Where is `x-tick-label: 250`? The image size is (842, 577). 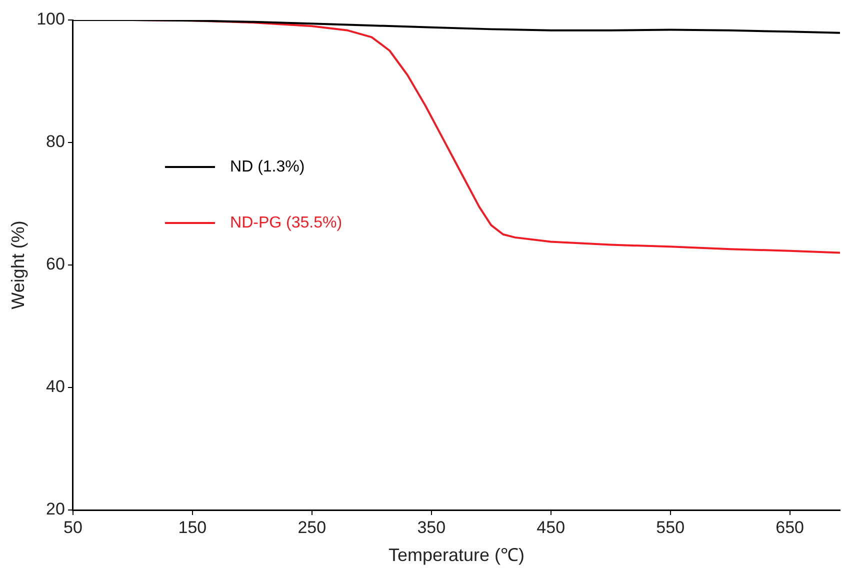
x-tick-label: 250 is located at coordinates (312, 527).